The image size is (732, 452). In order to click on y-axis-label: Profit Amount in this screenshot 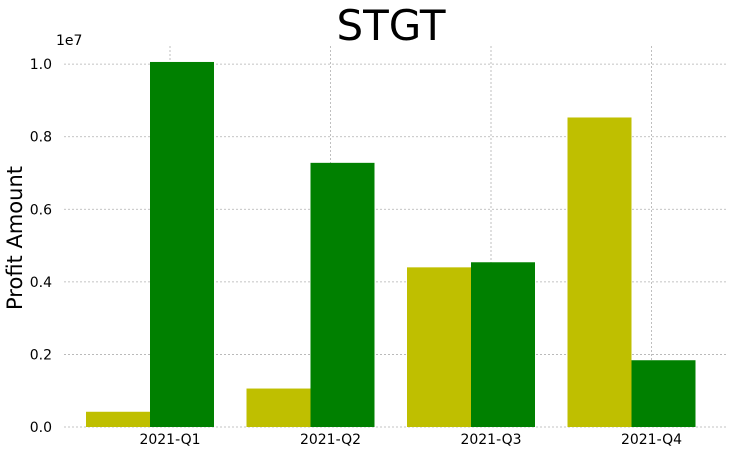, I will do `click(15, 238)`.